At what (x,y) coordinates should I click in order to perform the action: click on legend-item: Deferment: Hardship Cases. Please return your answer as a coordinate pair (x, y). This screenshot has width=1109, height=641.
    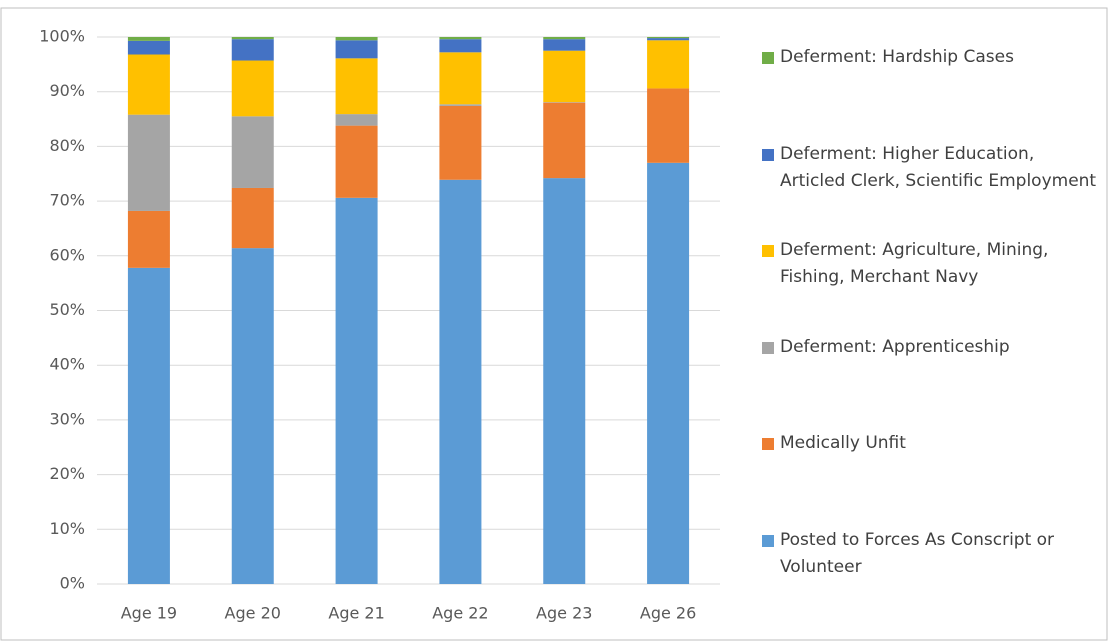
    Looking at the image, I should click on (932, 57).